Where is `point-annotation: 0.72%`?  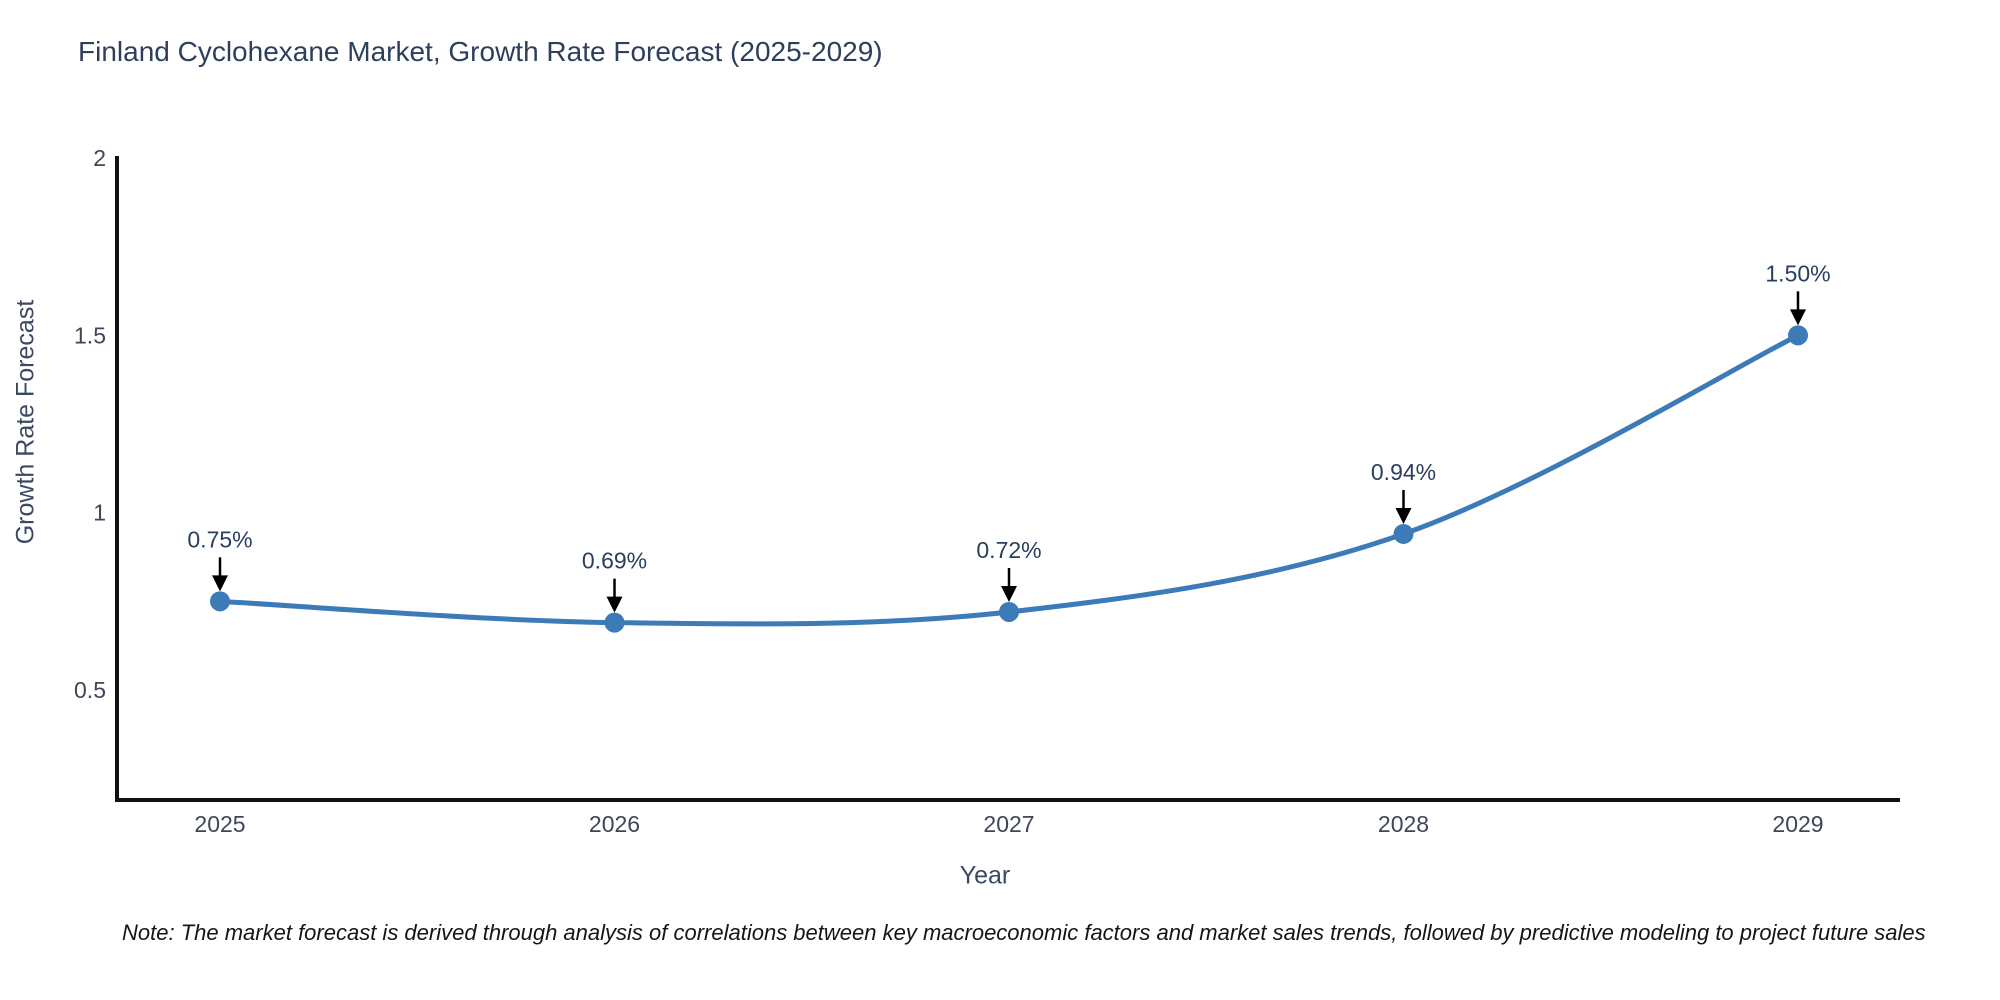
point-annotation: 0.72% is located at coordinates (1009, 569).